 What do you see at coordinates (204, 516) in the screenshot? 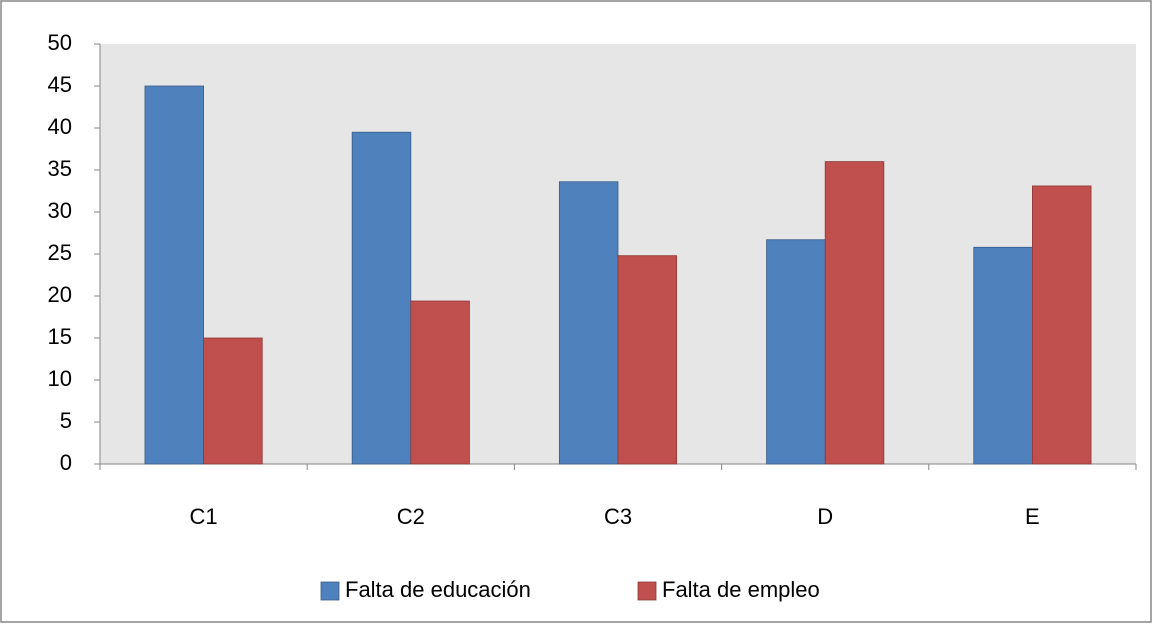
I see `x-tick-label: C1` at bounding box center [204, 516].